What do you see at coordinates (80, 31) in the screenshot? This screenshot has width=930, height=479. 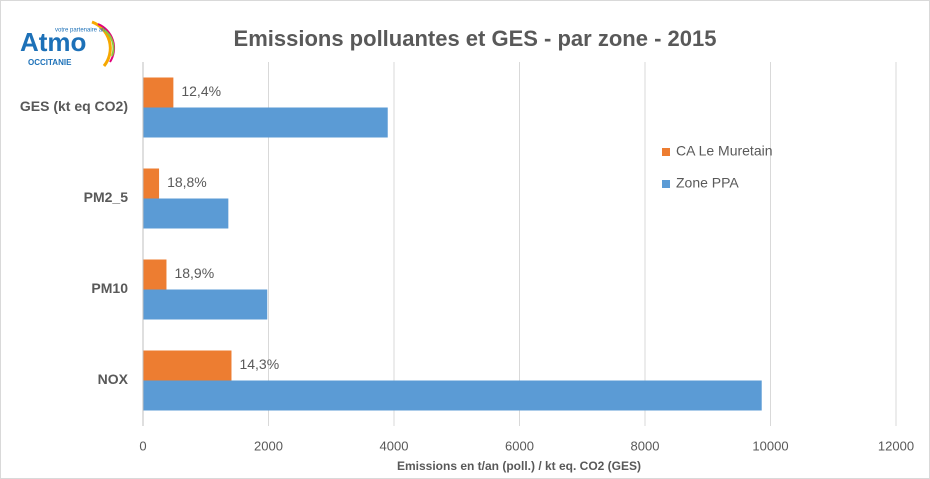 I see `logo-tagline: votre partenaire air` at bounding box center [80, 31].